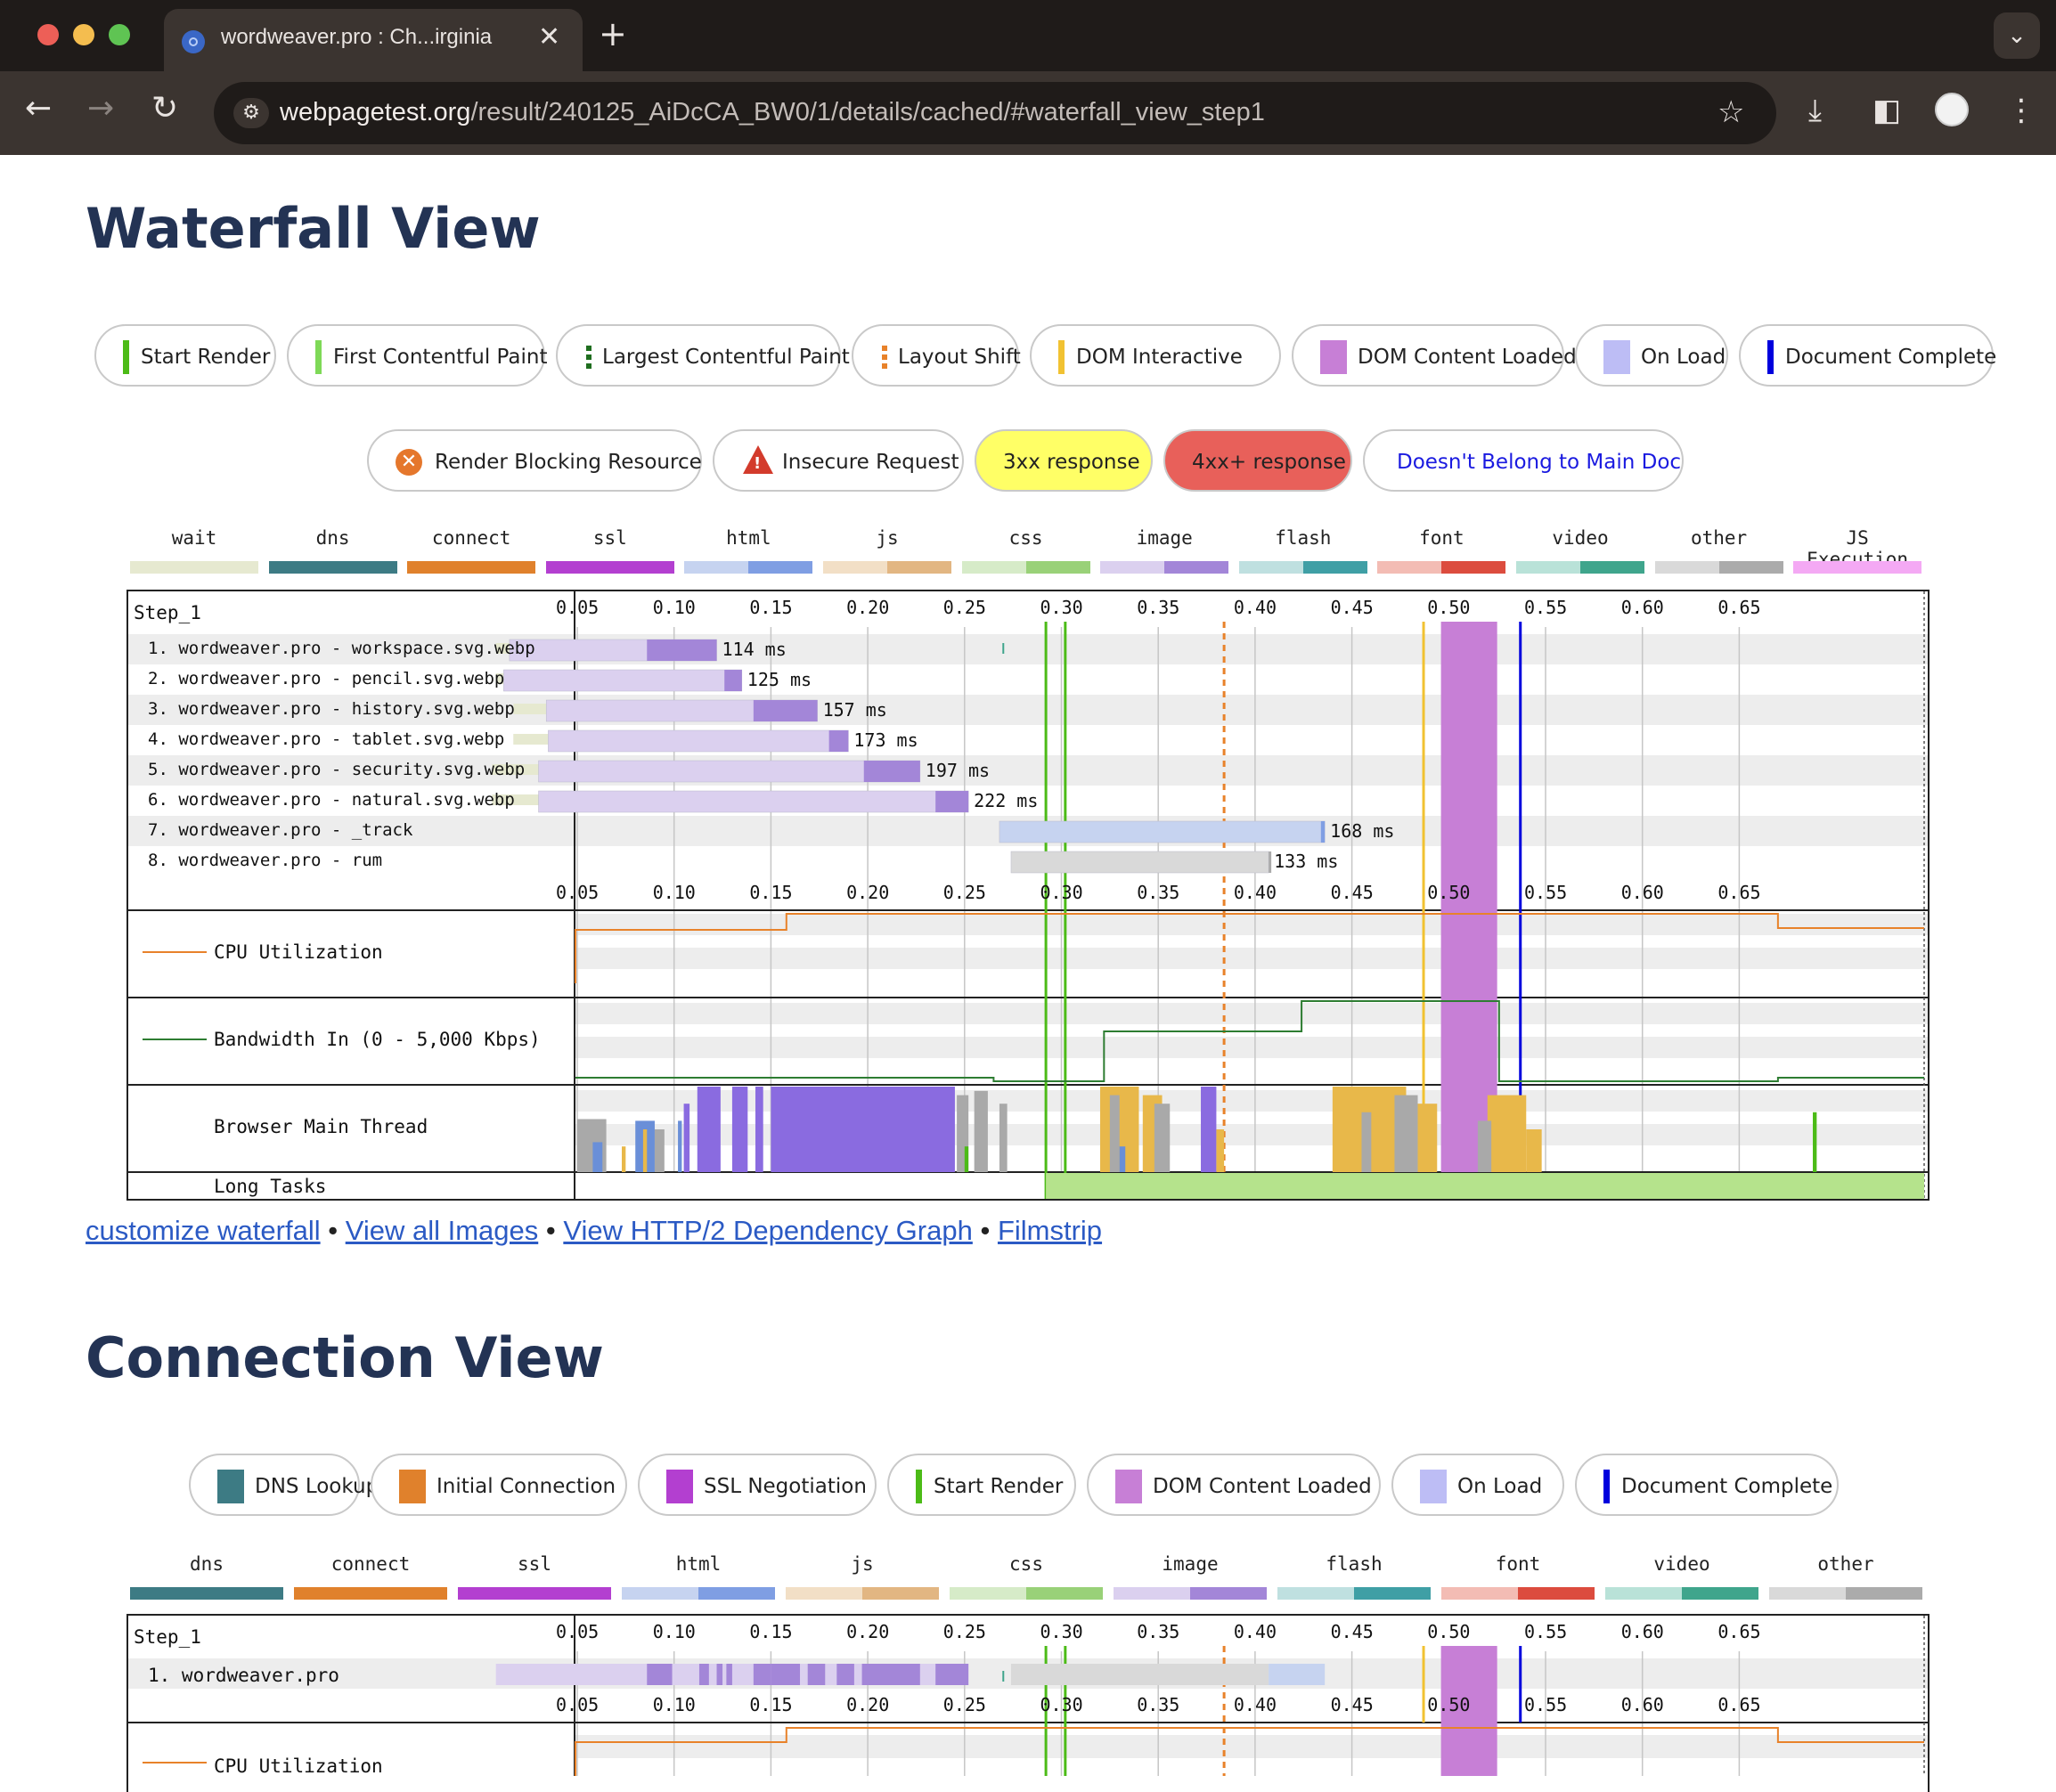 The height and width of the screenshot is (1792, 2056). What do you see at coordinates (326, 739) in the screenshot?
I see `request-label: 4. wordweaver.pro - tablet.svg.webp` at bounding box center [326, 739].